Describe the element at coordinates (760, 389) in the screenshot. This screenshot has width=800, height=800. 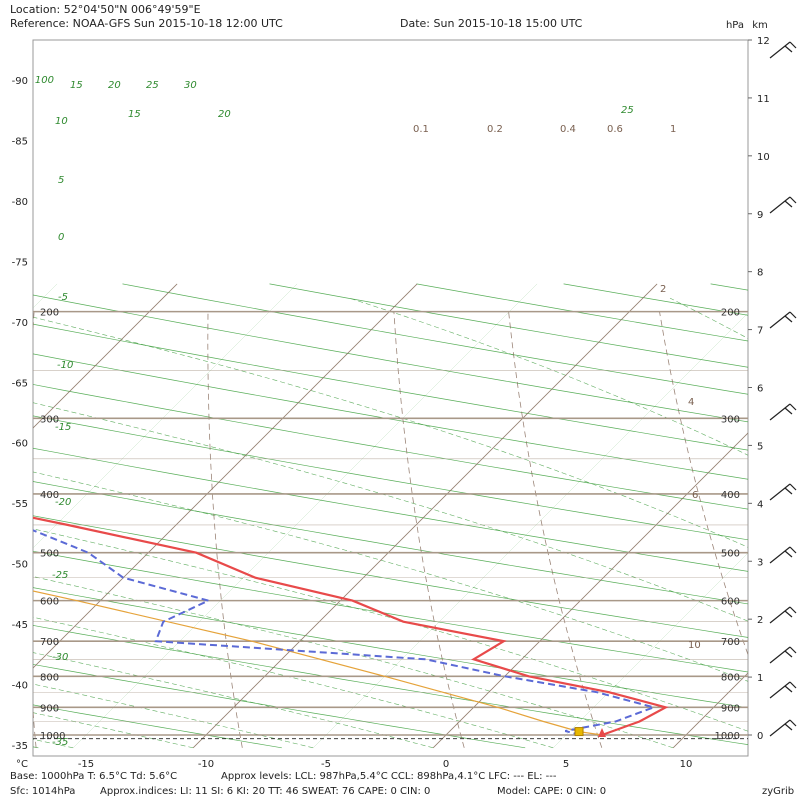
I see `km-tick-label: 6` at that location.